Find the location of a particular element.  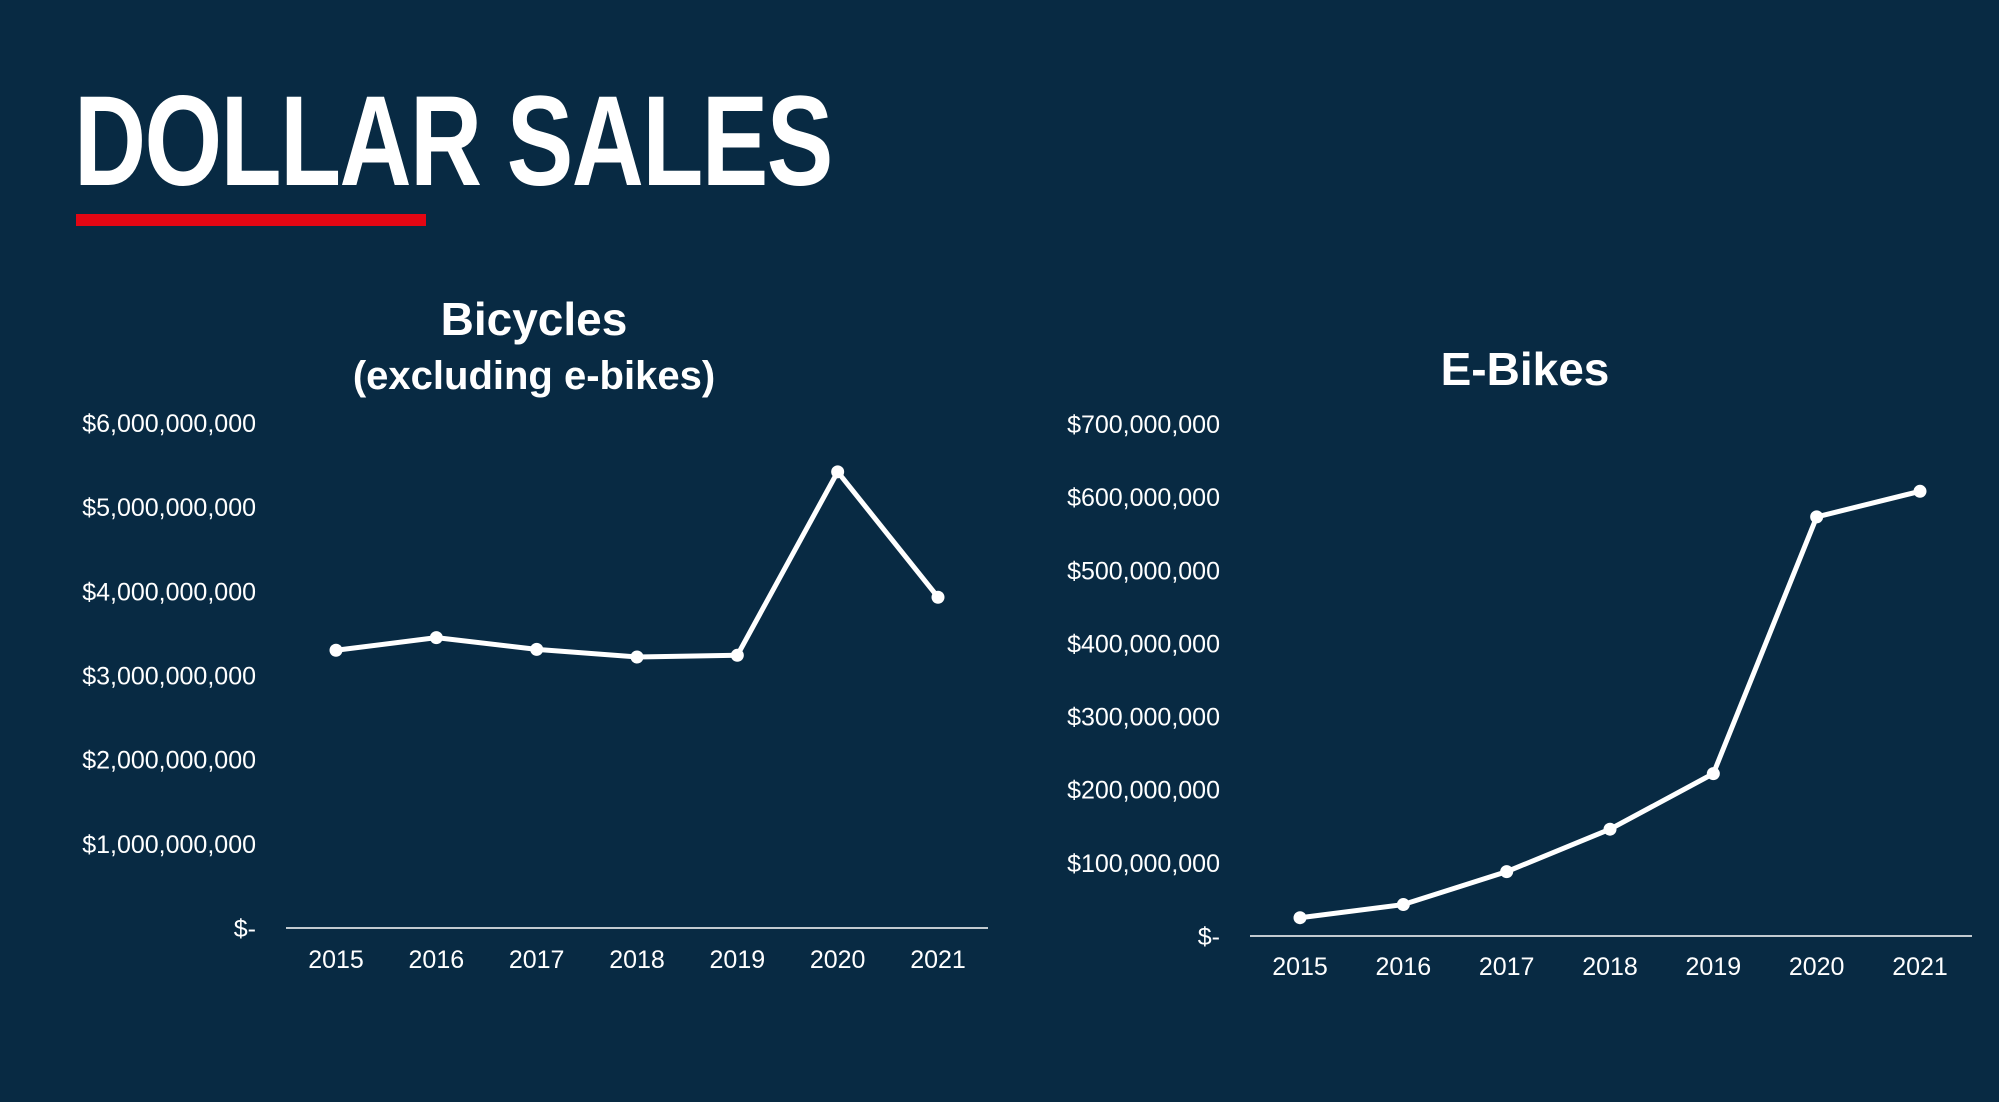

page-title: DOLLAR SALES is located at coordinates (453, 141).